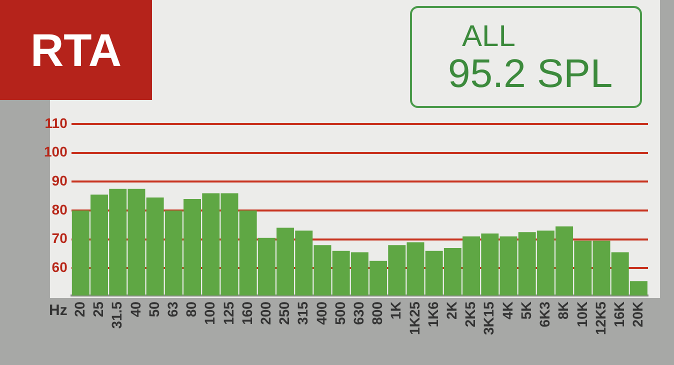 The image size is (674, 365). What do you see at coordinates (470, 314) in the screenshot?
I see `x-tick-label: 2K5` at bounding box center [470, 314].